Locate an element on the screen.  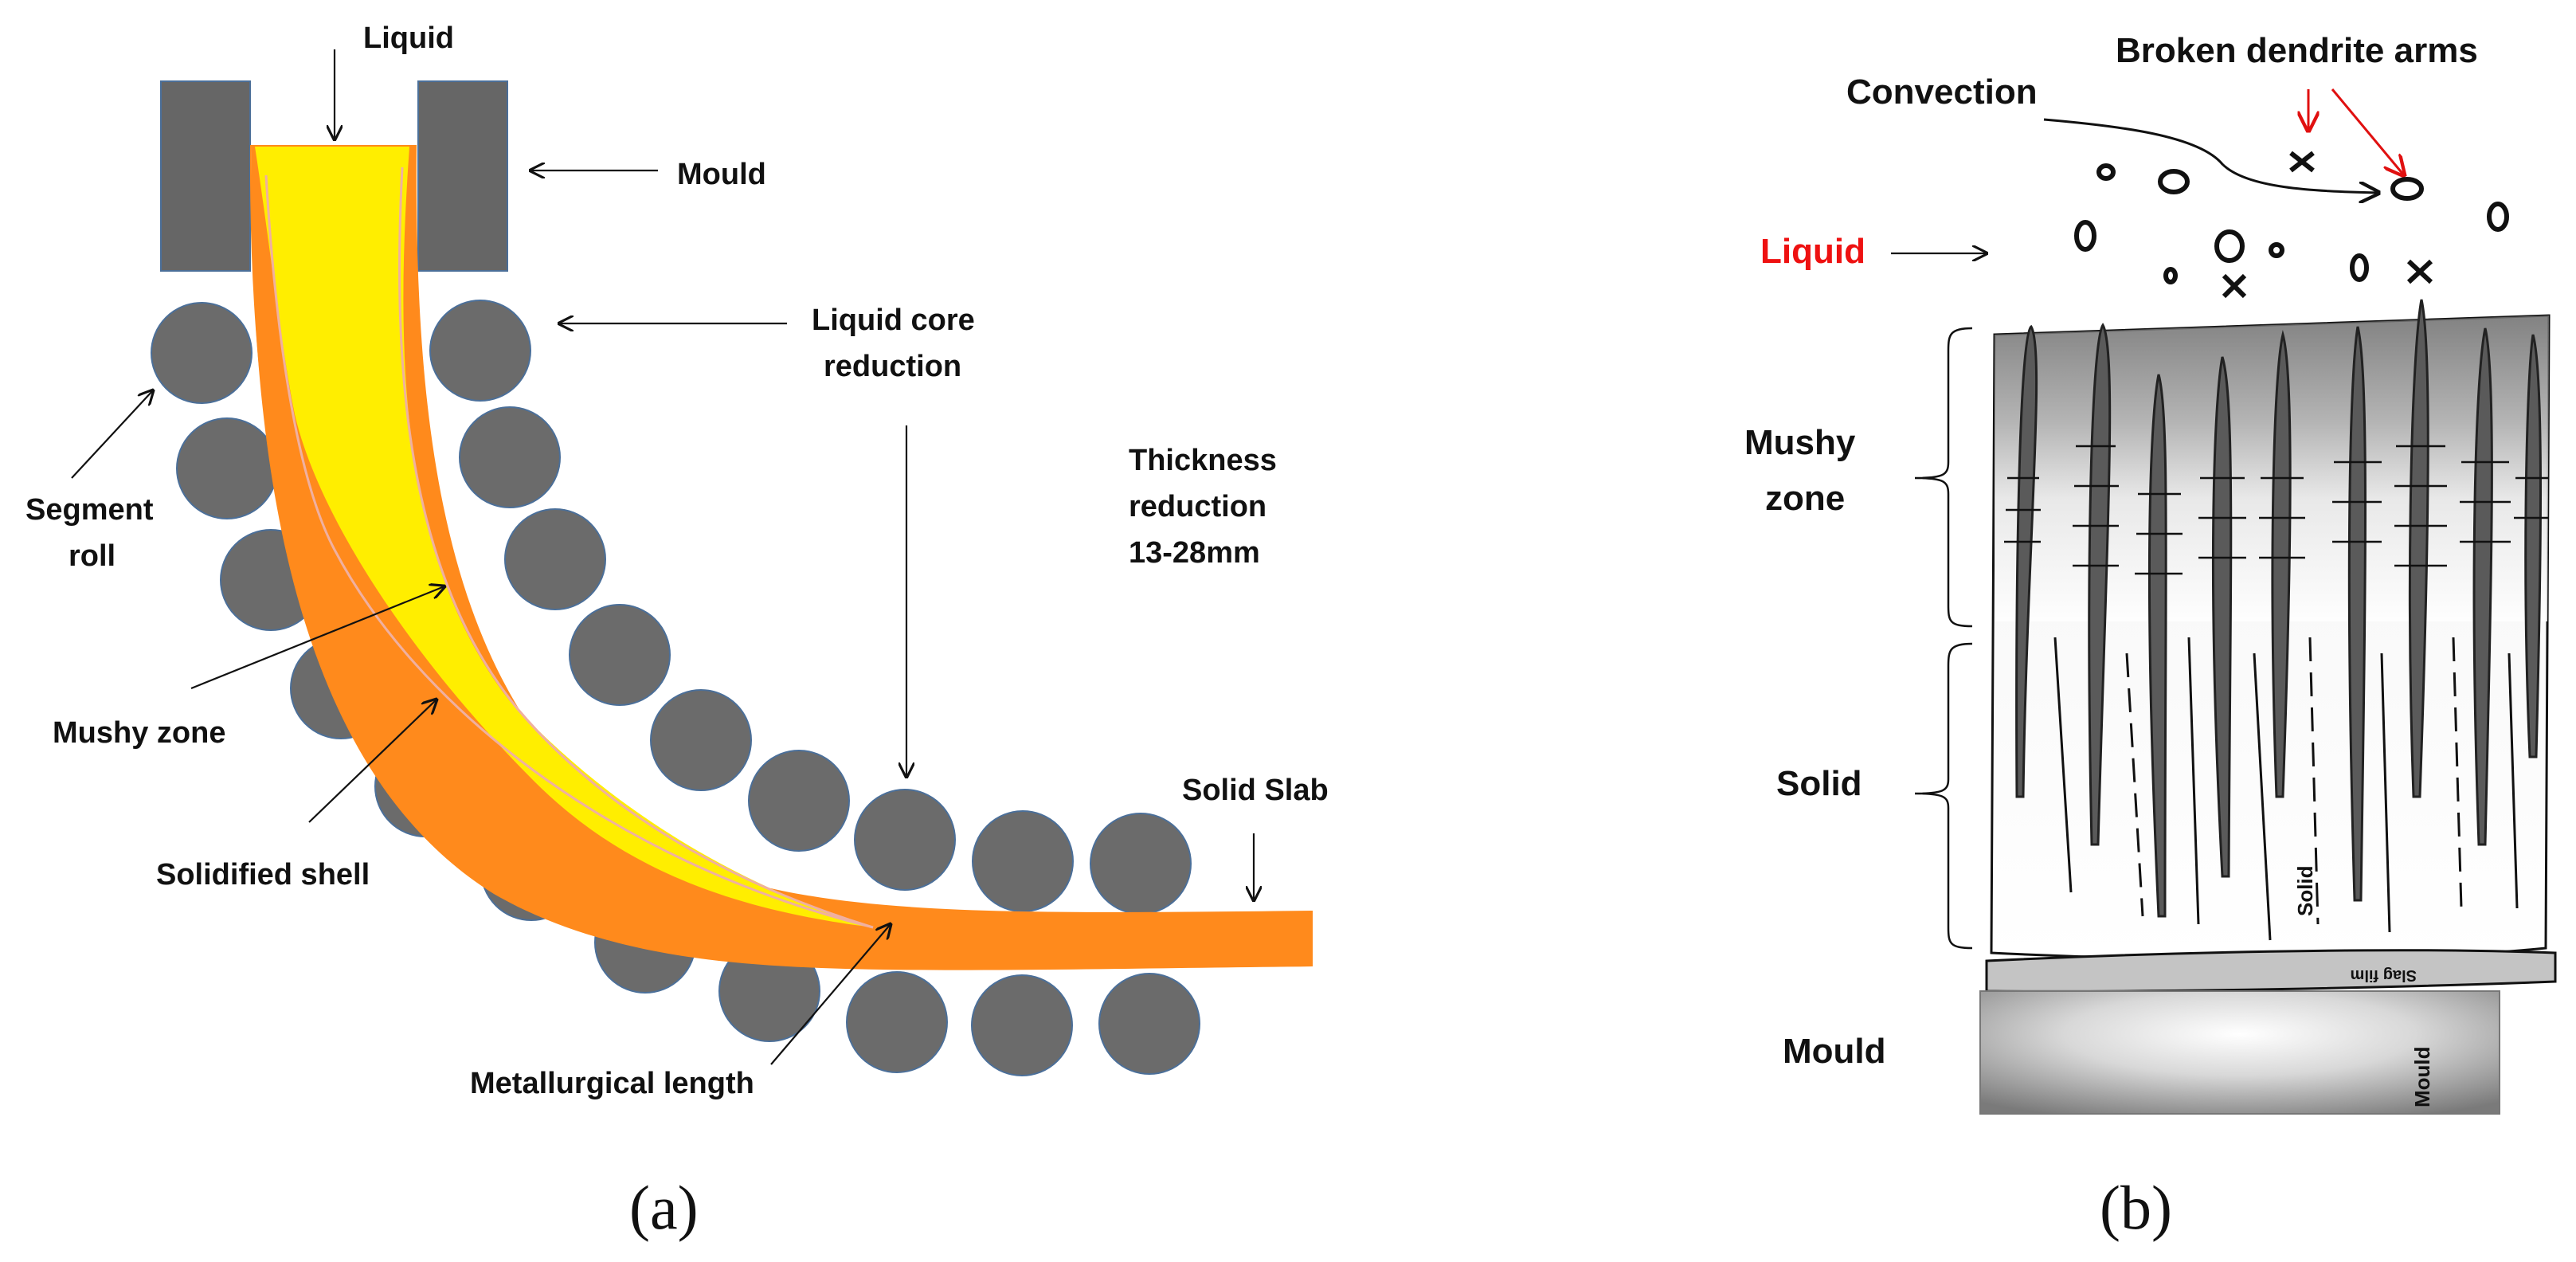
dendrite-branches is located at coordinates (2276, 510).